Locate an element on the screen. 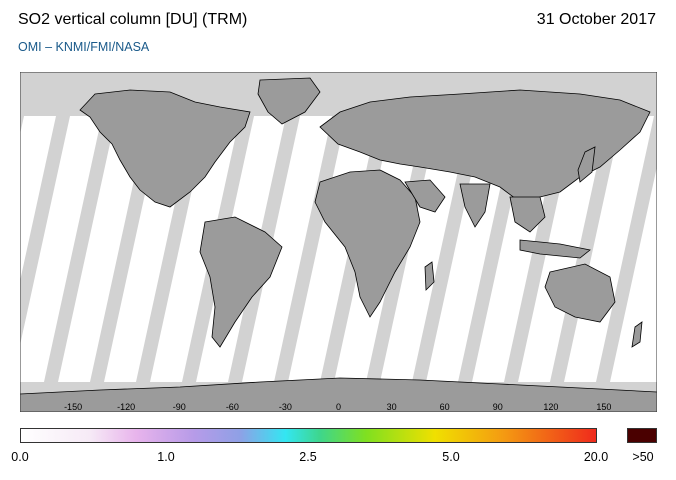 This screenshot has width=676, height=480. bottom-longitude-ticks: -150 -120 -90 -60 -30 0 30 60 90 120 150 is located at coordinates (337, 407).